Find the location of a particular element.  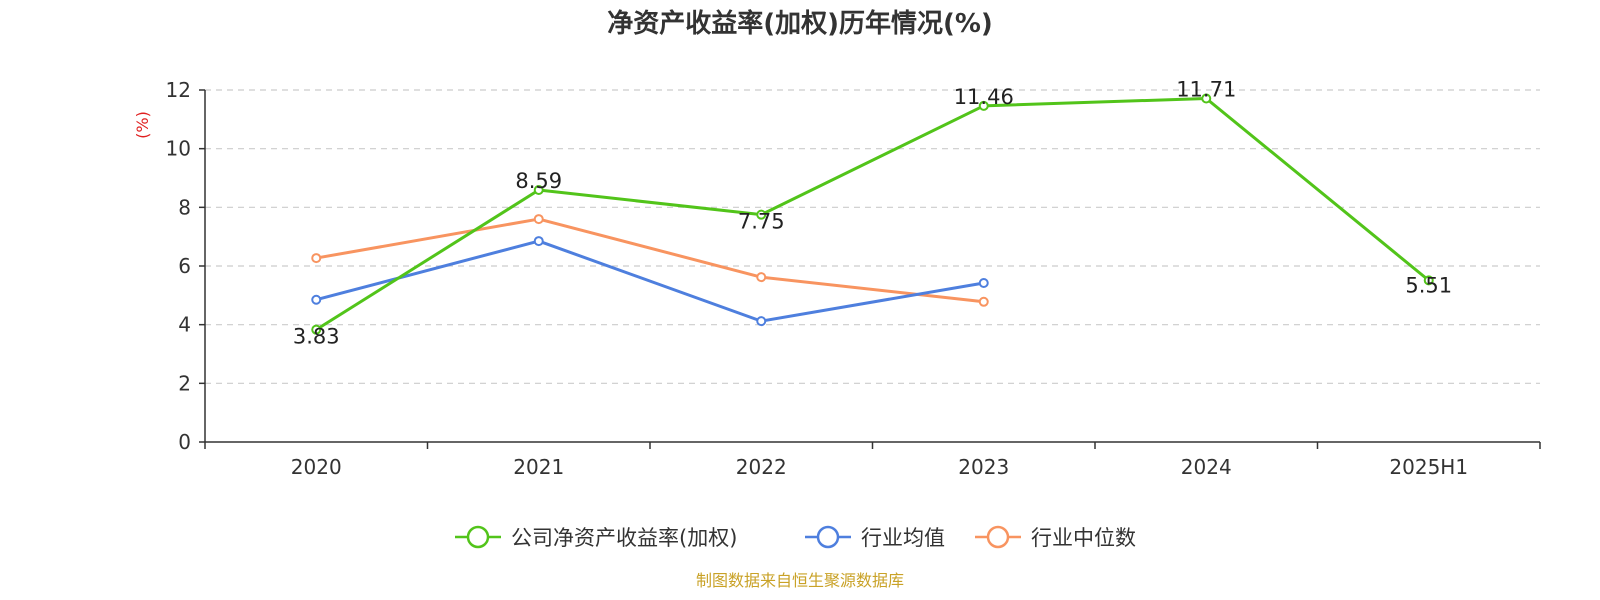

x-tick-label: 2025H1 is located at coordinates (1428, 467).